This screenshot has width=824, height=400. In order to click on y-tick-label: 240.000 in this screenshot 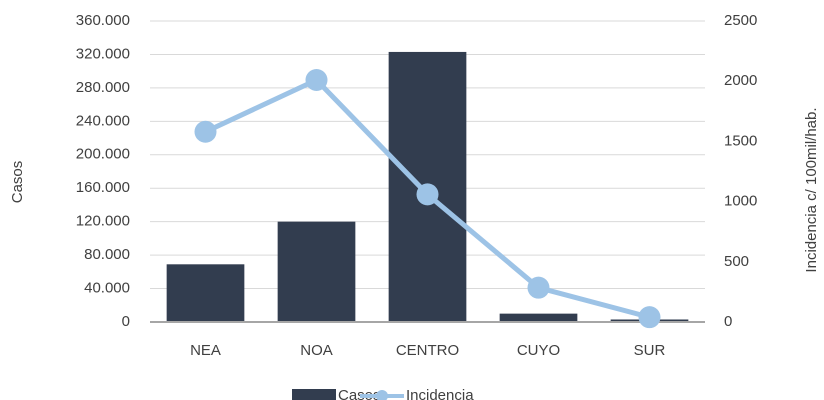, I will do `click(103, 120)`.